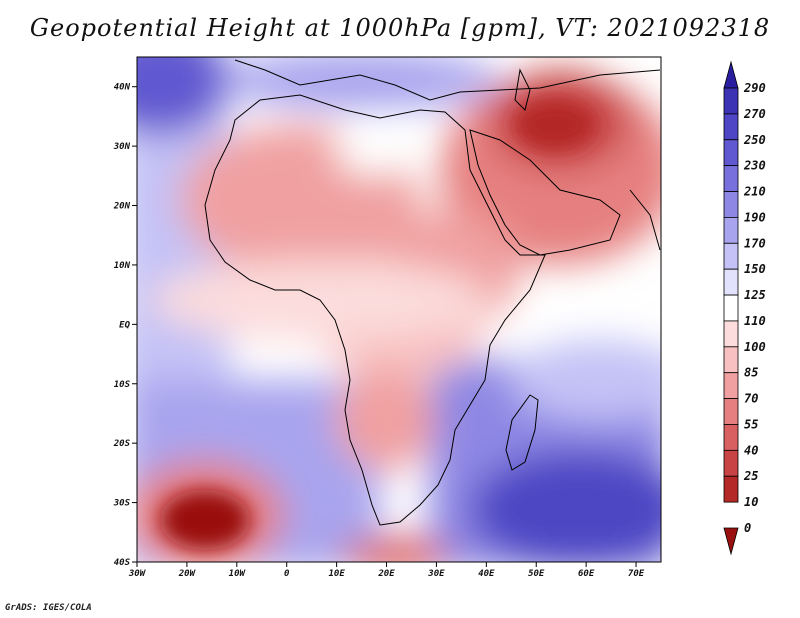 The width and height of the screenshot is (800, 618). Describe the element at coordinates (731, 541) in the screenshot. I see `colorbar-bottom-arrow` at that location.